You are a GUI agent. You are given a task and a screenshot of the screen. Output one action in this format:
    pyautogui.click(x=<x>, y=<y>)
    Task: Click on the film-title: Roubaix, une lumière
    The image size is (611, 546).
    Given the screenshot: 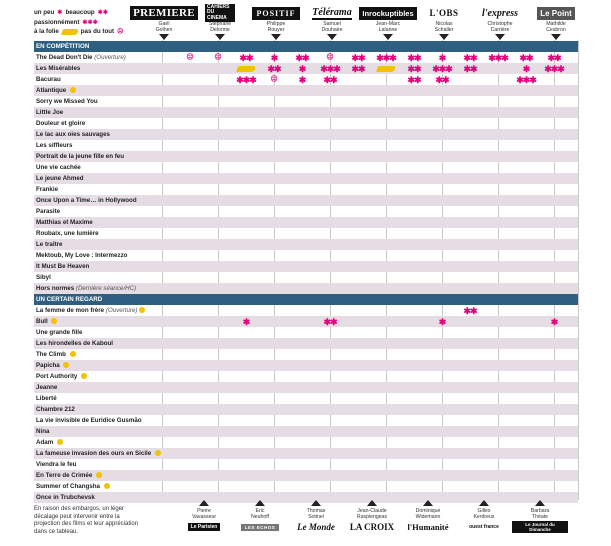 What is the action you would take?
    pyautogui.click(x=67, y=233)
    